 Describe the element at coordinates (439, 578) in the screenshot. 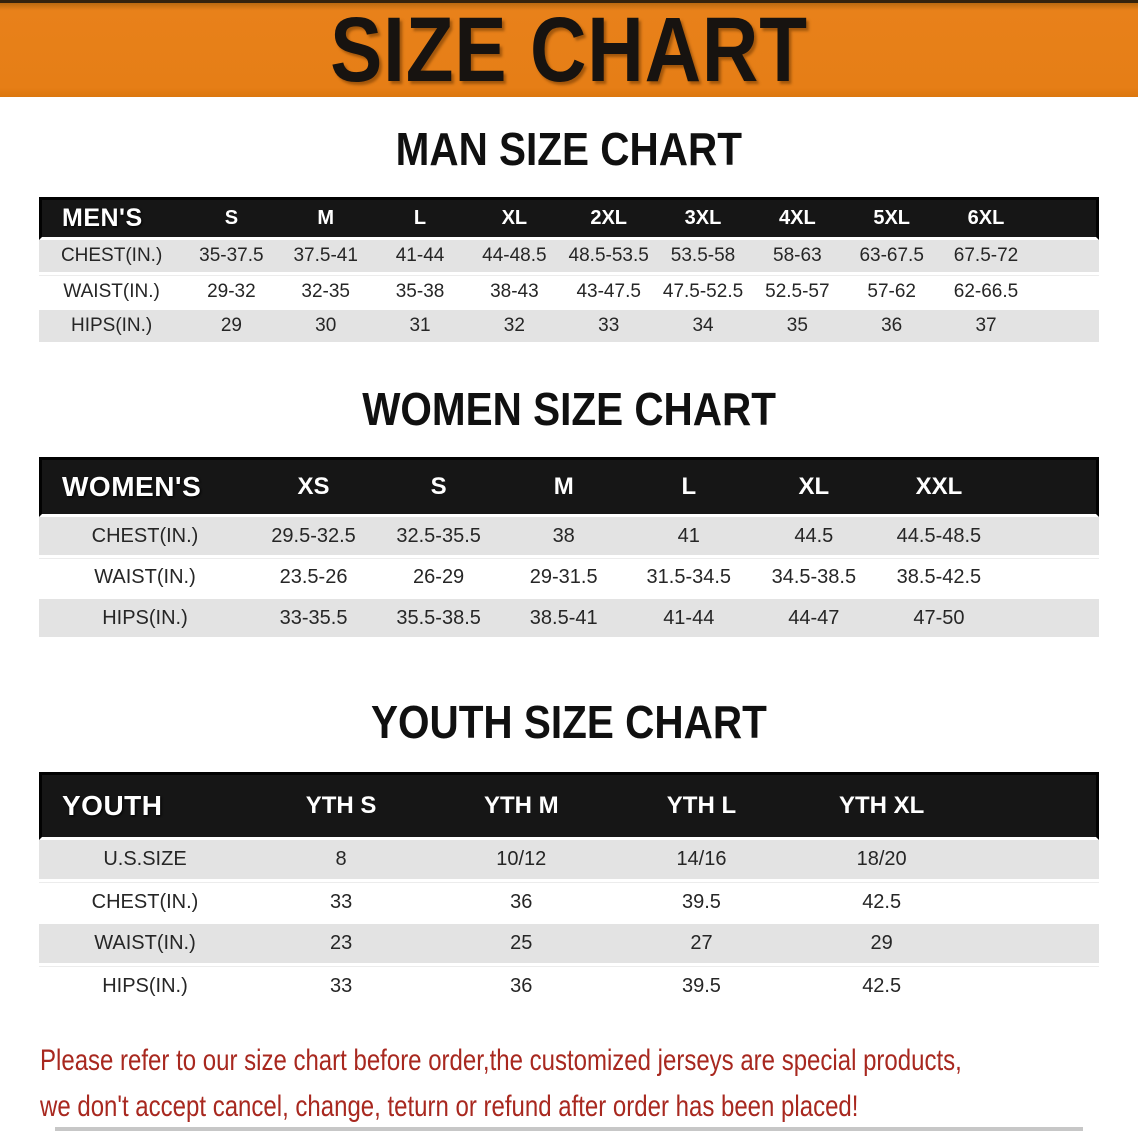

I see `size-cell: 26-29` at that location.